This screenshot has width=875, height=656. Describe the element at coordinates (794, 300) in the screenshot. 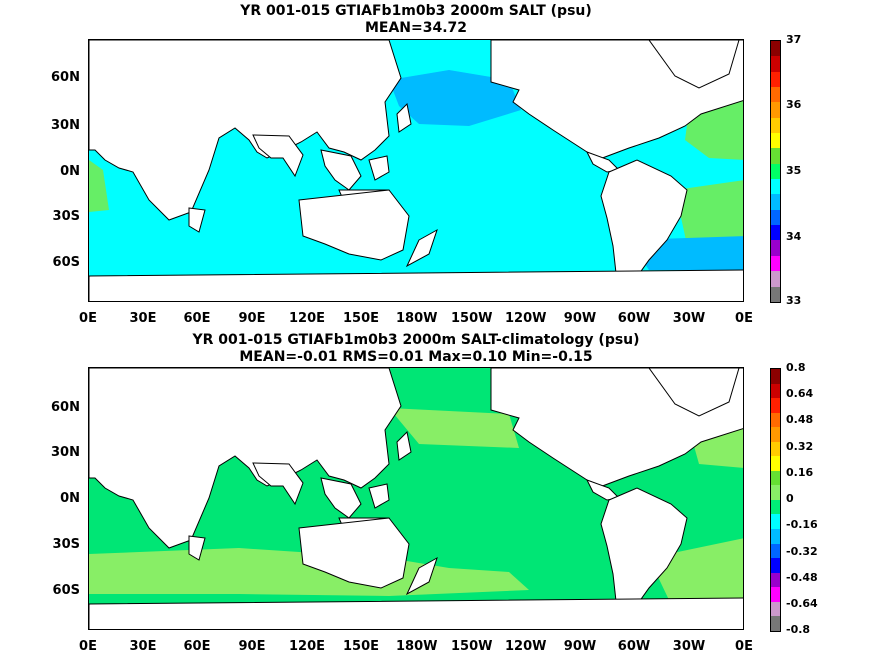

I see `panel1-colorbar-label: 33` at that location.